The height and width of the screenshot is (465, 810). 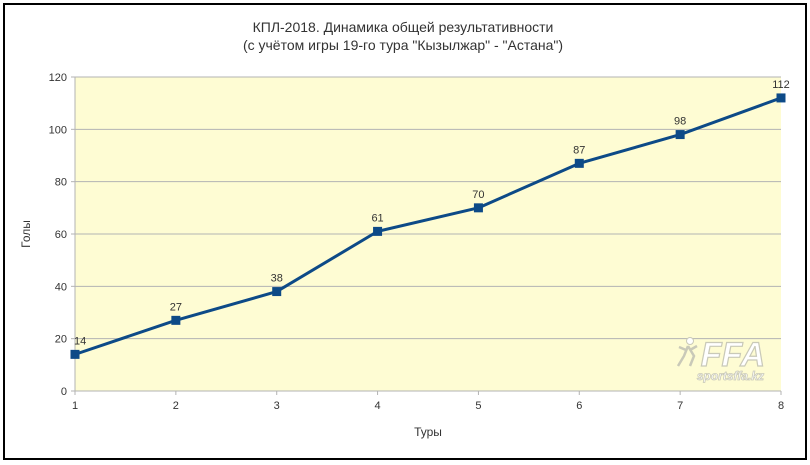 I want to click on watermark-player-icon, so click(x=687, y=352).